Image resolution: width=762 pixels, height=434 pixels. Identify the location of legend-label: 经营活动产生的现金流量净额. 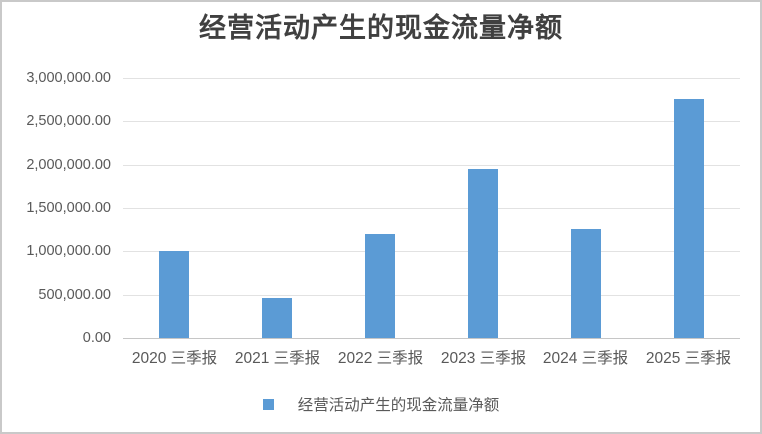
(398, 405).